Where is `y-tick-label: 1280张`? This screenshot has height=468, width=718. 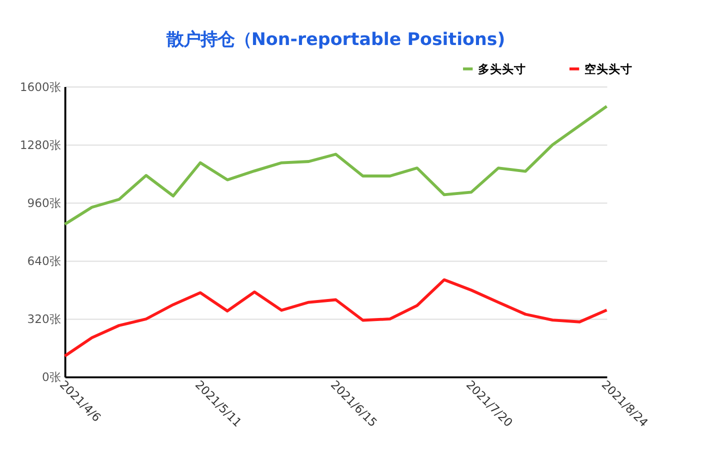
y-tick-label: 1280张 is located at coordinates (41, 145).